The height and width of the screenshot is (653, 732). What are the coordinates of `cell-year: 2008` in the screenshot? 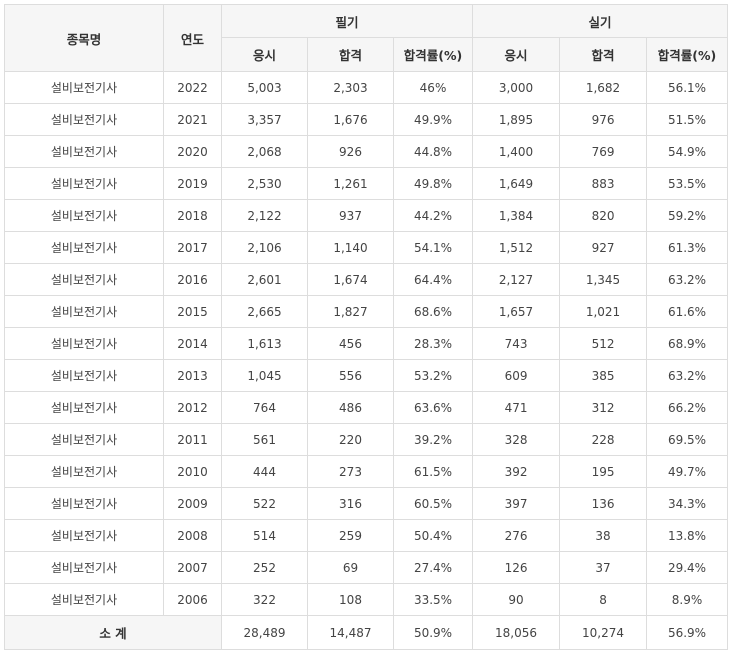 It's located at (192, 535).